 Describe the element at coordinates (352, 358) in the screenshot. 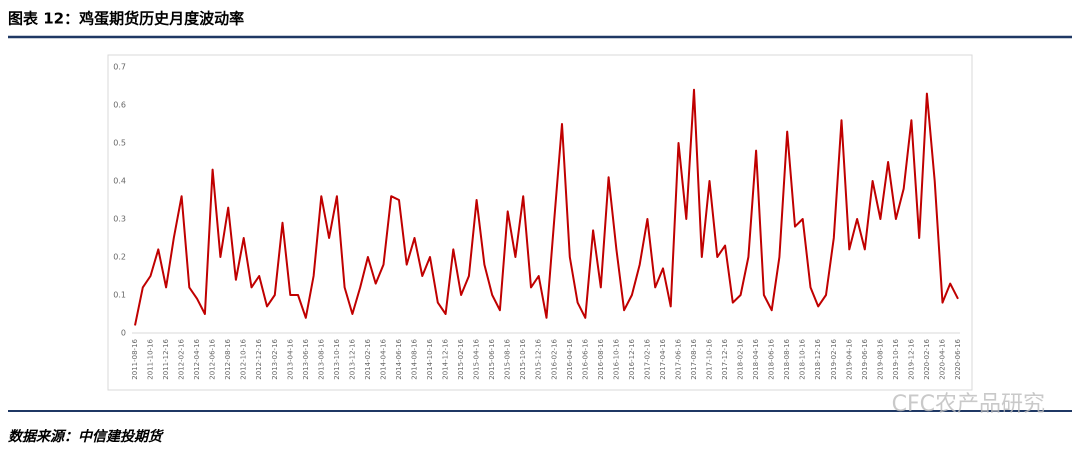

I see `x-tick-label: 2013-12-16` at that location.